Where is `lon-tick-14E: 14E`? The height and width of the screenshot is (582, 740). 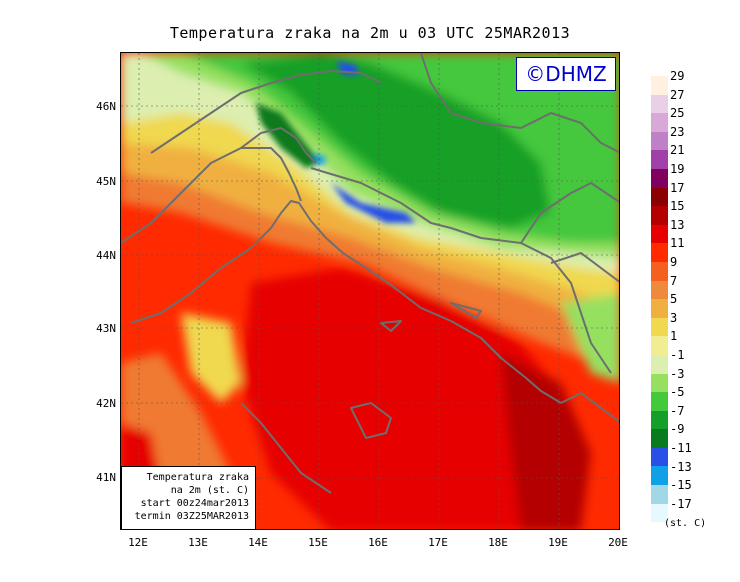 lon-tick-14E: 14E is located at coordinates (258, 542).